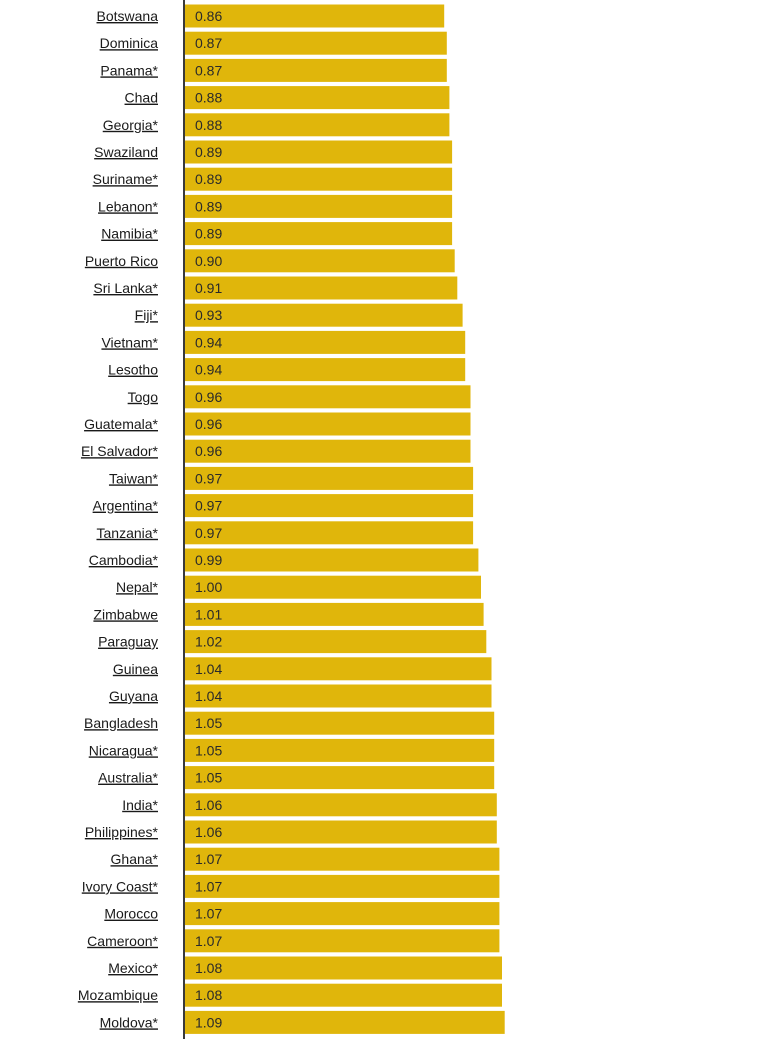 The image size is (768, 1039). What do you see at coordinates (135, 669) in the screenshot?
I see `country-label: Guinea` at bounding box center [135, 669].